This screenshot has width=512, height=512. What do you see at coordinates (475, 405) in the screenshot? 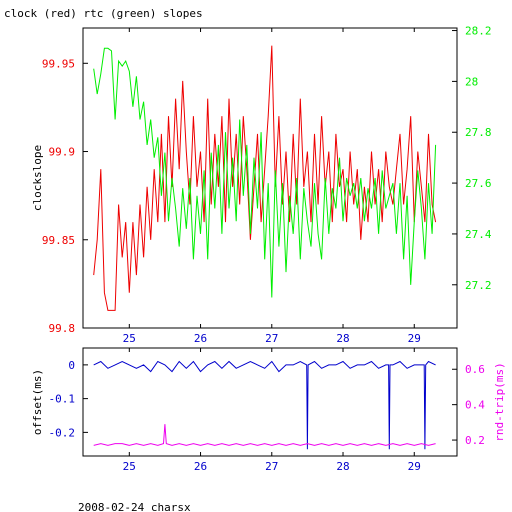
I see `y-right-tick-label: 0.4` at bounding box center [475, 405].